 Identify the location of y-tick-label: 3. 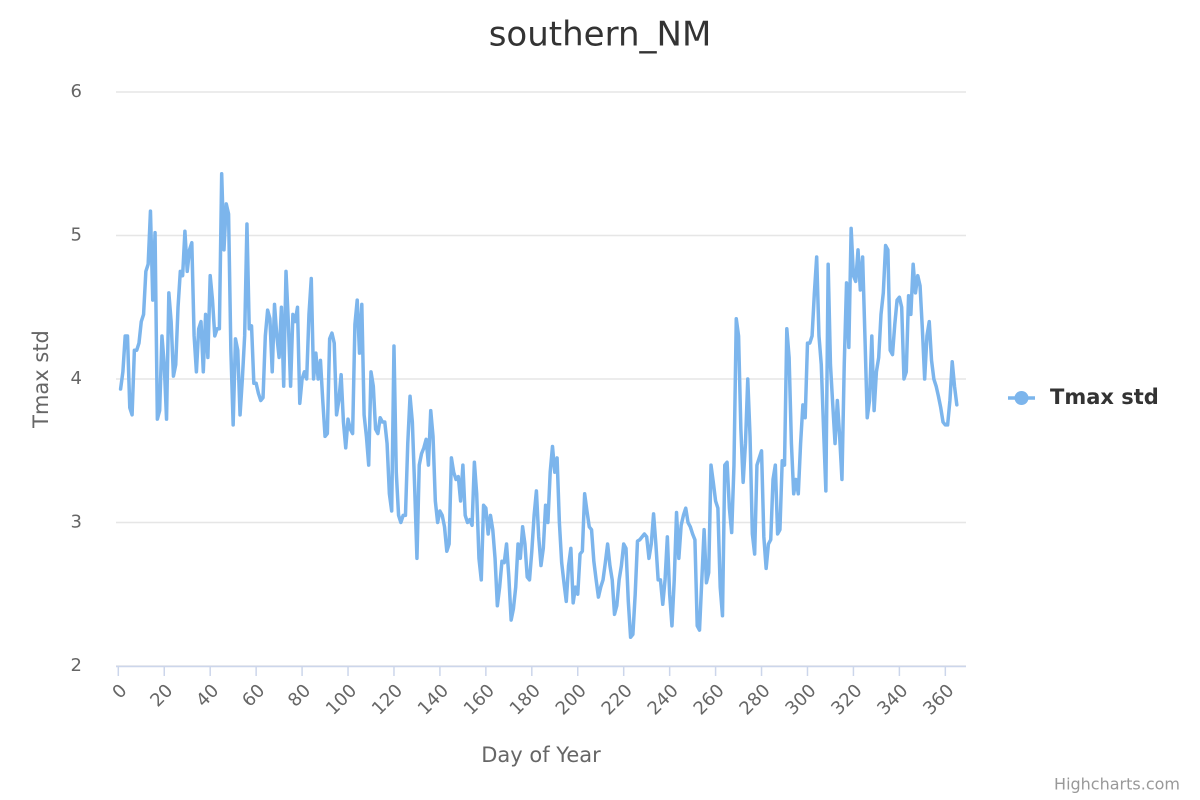
(76, 522).